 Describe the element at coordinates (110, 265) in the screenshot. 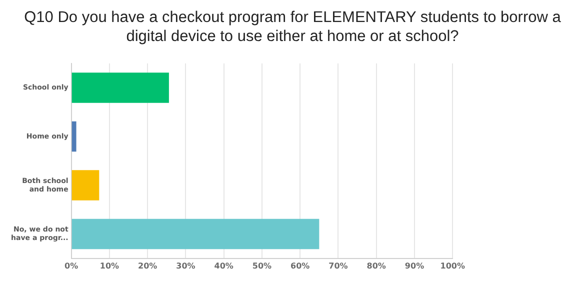

I see `x-tick-label: 10%` at that location.